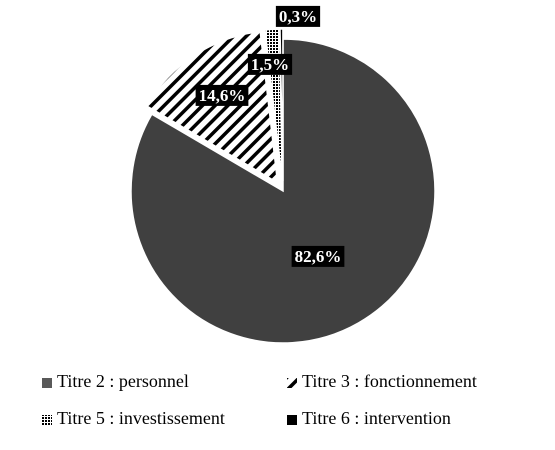 This screenshot has height=450, width=555. I want to click on legend-label: Titre 3 : fonctionnement, so click(389, 381).